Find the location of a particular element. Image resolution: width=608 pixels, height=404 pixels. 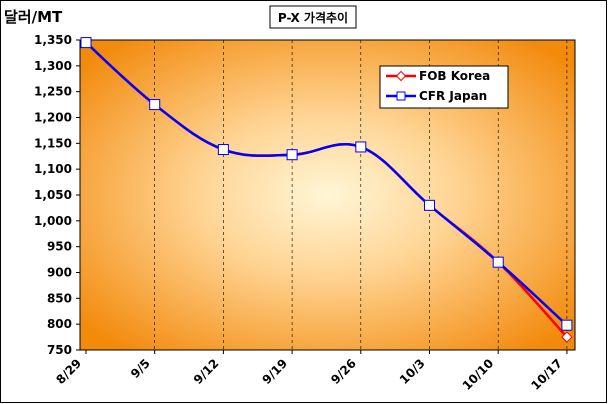

legend-label-fob-korea: FOB Korea is located at coordinates (454, 76).